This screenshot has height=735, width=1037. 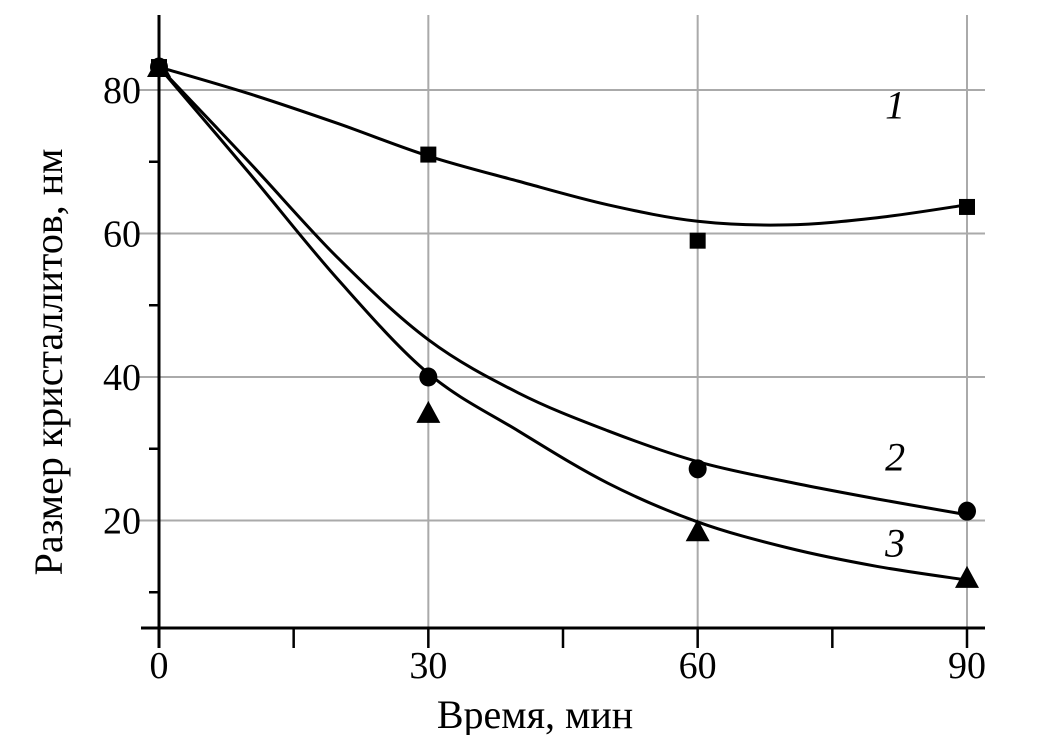 What do you see at coordinates (535, 713) in the screenshot?
I see `x-axis-label: Время, мин` at bounding box center [535, 713].